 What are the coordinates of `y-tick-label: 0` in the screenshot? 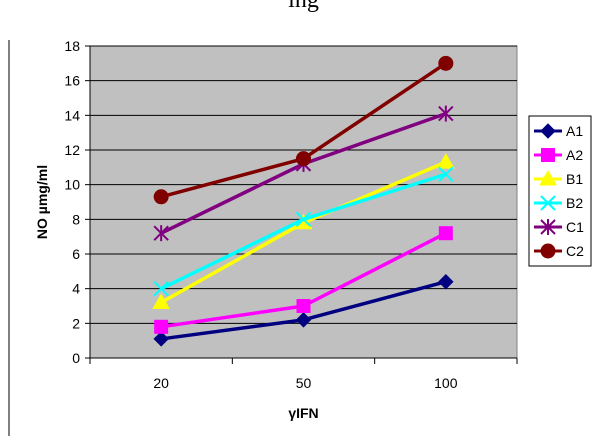 It's located at (76, 358).